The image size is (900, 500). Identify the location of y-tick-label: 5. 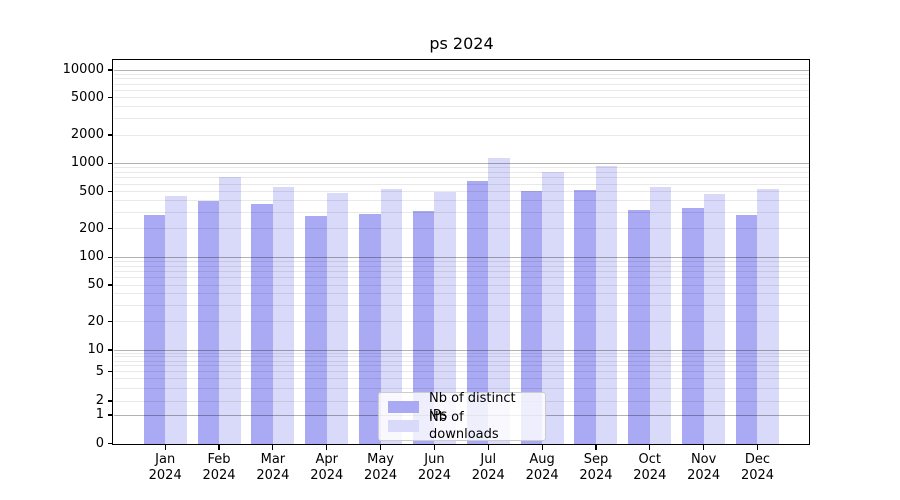
(99, 371).